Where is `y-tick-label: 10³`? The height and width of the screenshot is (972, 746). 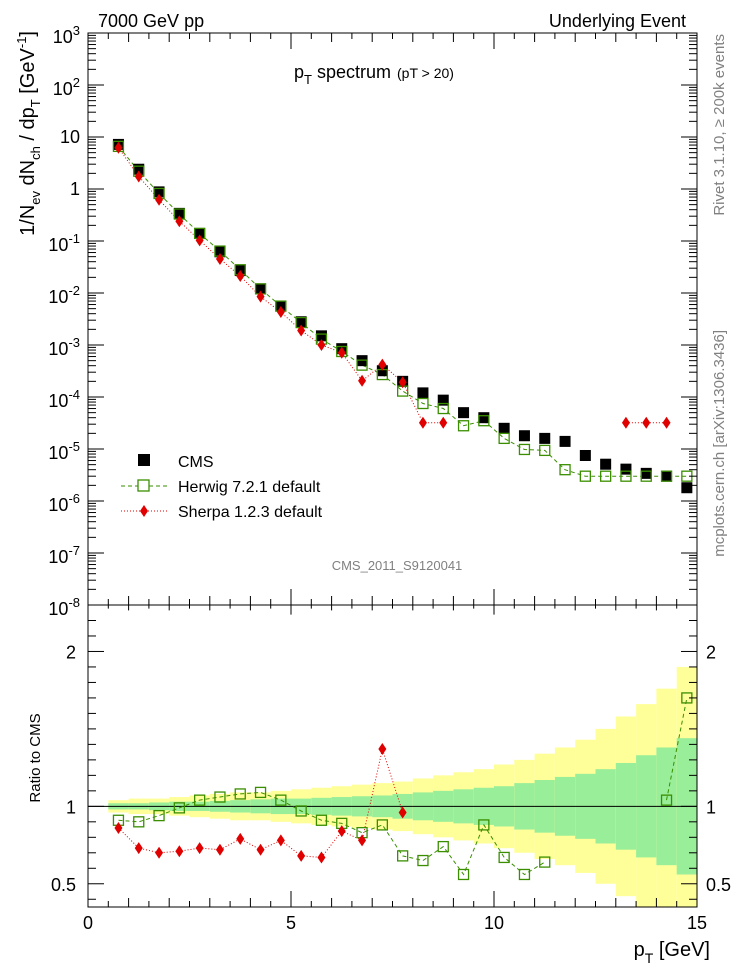 y-tick-label: 10³ is located at coordinates (66, 35).